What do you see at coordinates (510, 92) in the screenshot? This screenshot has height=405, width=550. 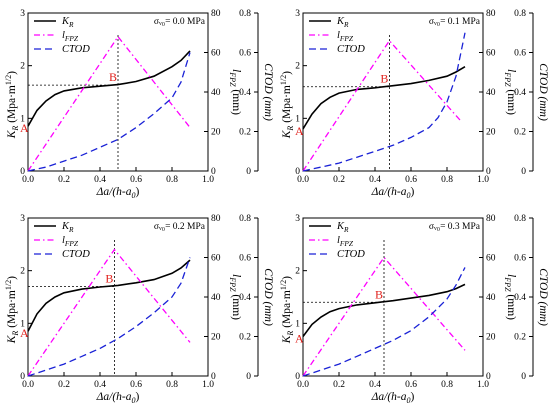 I see `y-axis-label-right1: lFPZ (mm)` at bounding box center [510, 92].